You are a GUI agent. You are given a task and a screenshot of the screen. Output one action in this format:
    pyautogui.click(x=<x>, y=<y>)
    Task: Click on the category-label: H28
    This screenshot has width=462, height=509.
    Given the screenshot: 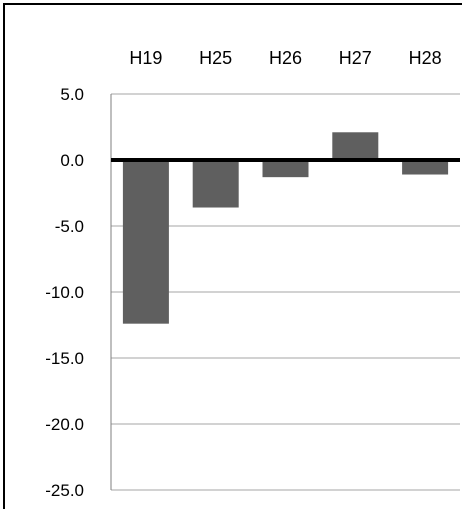 What is the action you would take?
    pyautogui.click(x=425, y=58)
    